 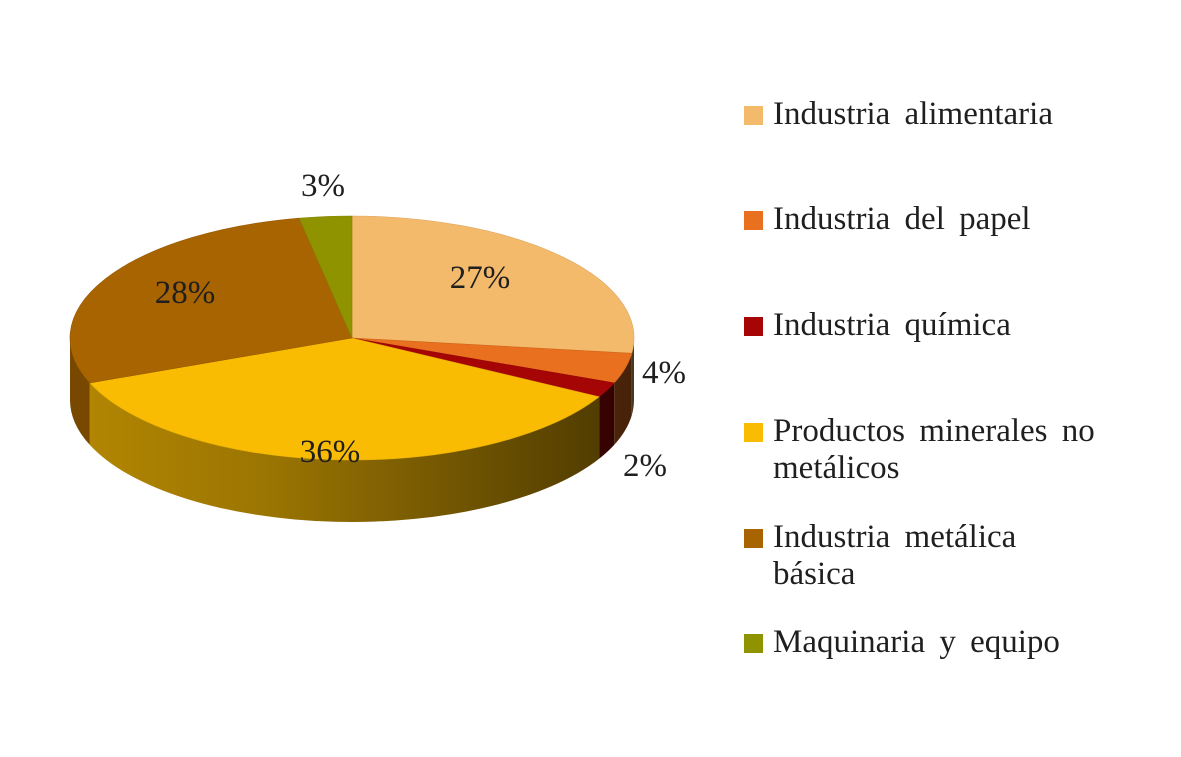 I want to click on legend-label: Industria alimentaria, so click(x=913, y=114).